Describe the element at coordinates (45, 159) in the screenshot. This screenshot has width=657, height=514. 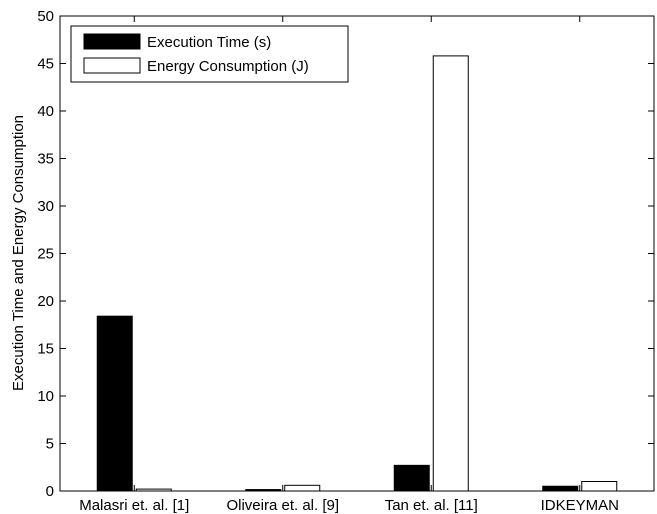
I see `y-tick-label: 35` at that location.